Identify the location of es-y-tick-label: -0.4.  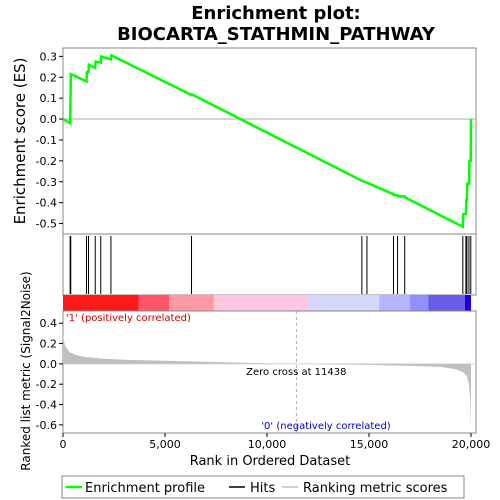
(46, 203).